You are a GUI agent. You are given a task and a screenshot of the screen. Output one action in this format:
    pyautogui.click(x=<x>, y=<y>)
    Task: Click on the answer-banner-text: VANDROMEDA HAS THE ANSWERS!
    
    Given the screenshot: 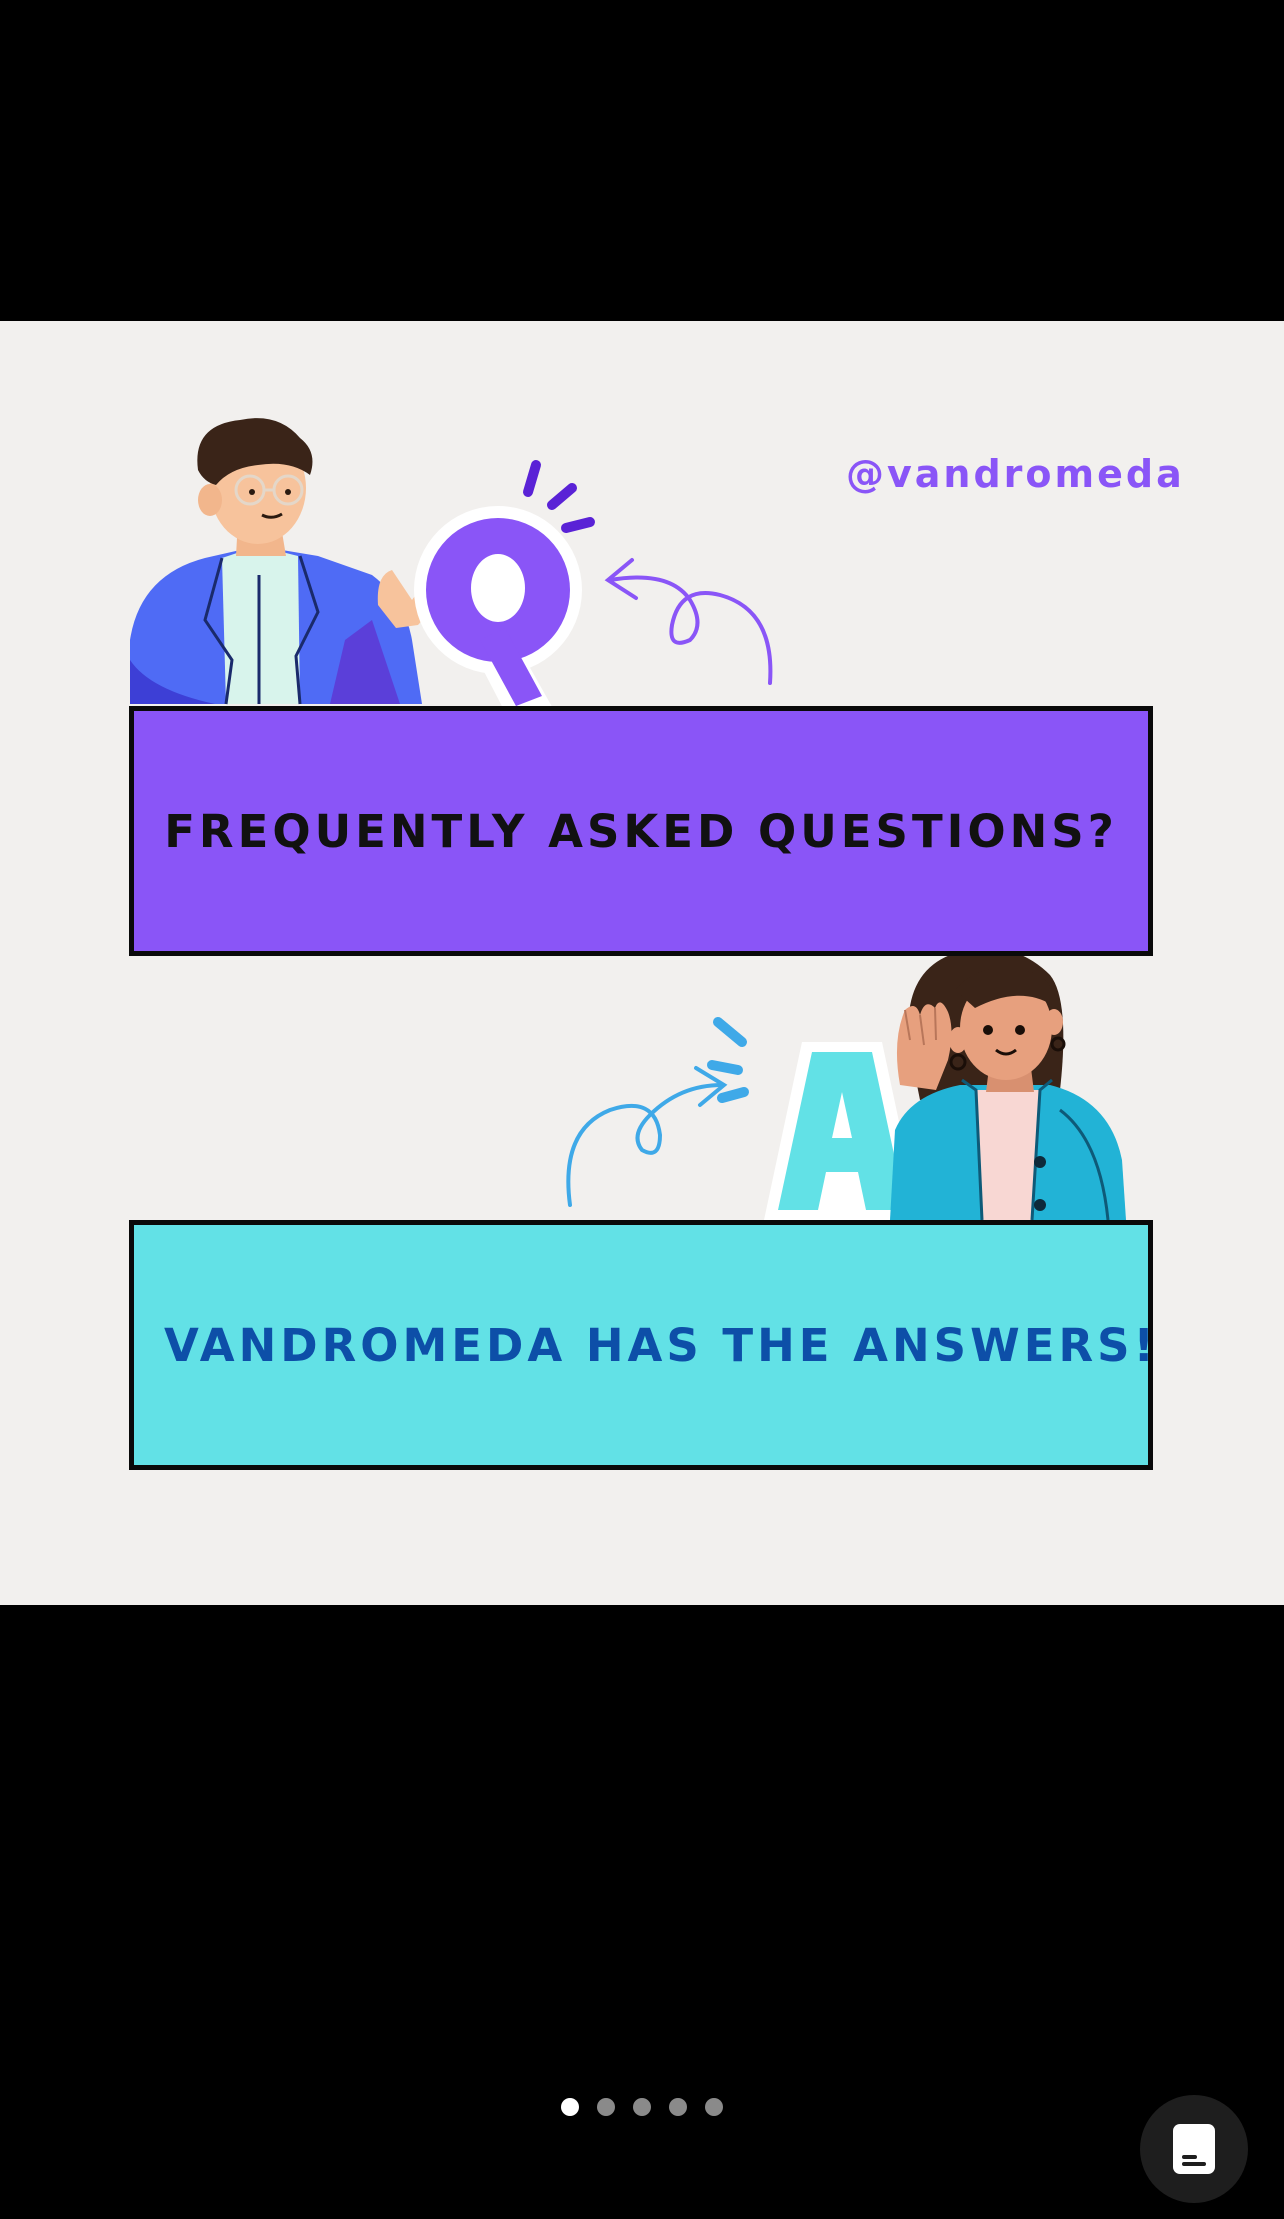 What is the action you would take?
    pyautogui.click(x=661, y=1345)
    